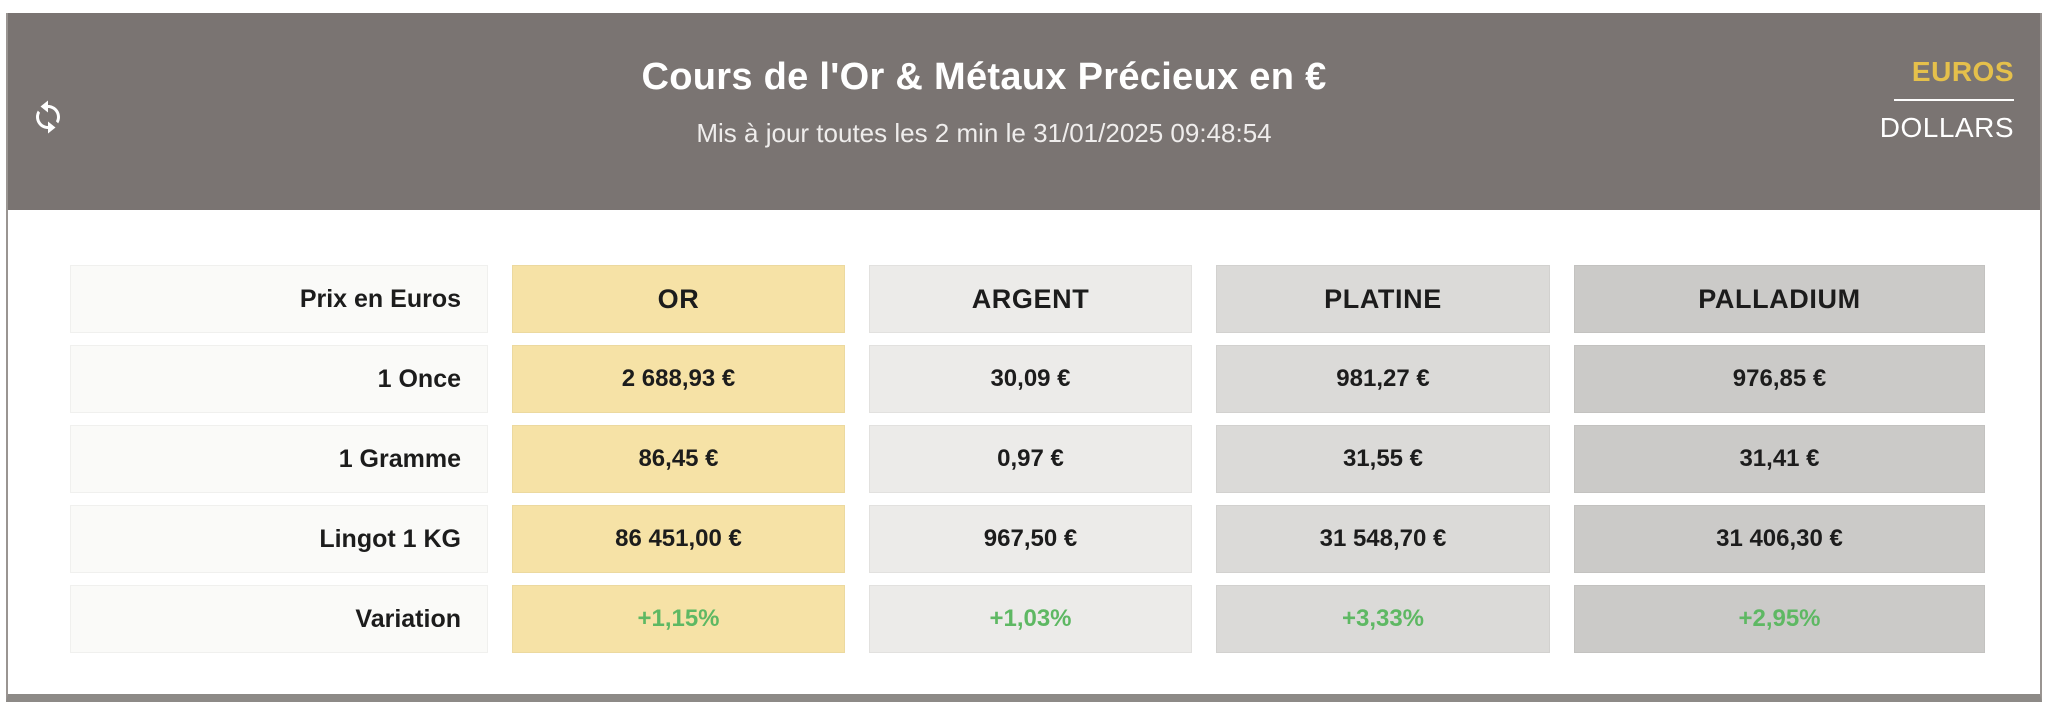 The height and width of the screenshot is (710, 2048). I want to click on price-or-once: 2 688,93 €, so click(678, 379).